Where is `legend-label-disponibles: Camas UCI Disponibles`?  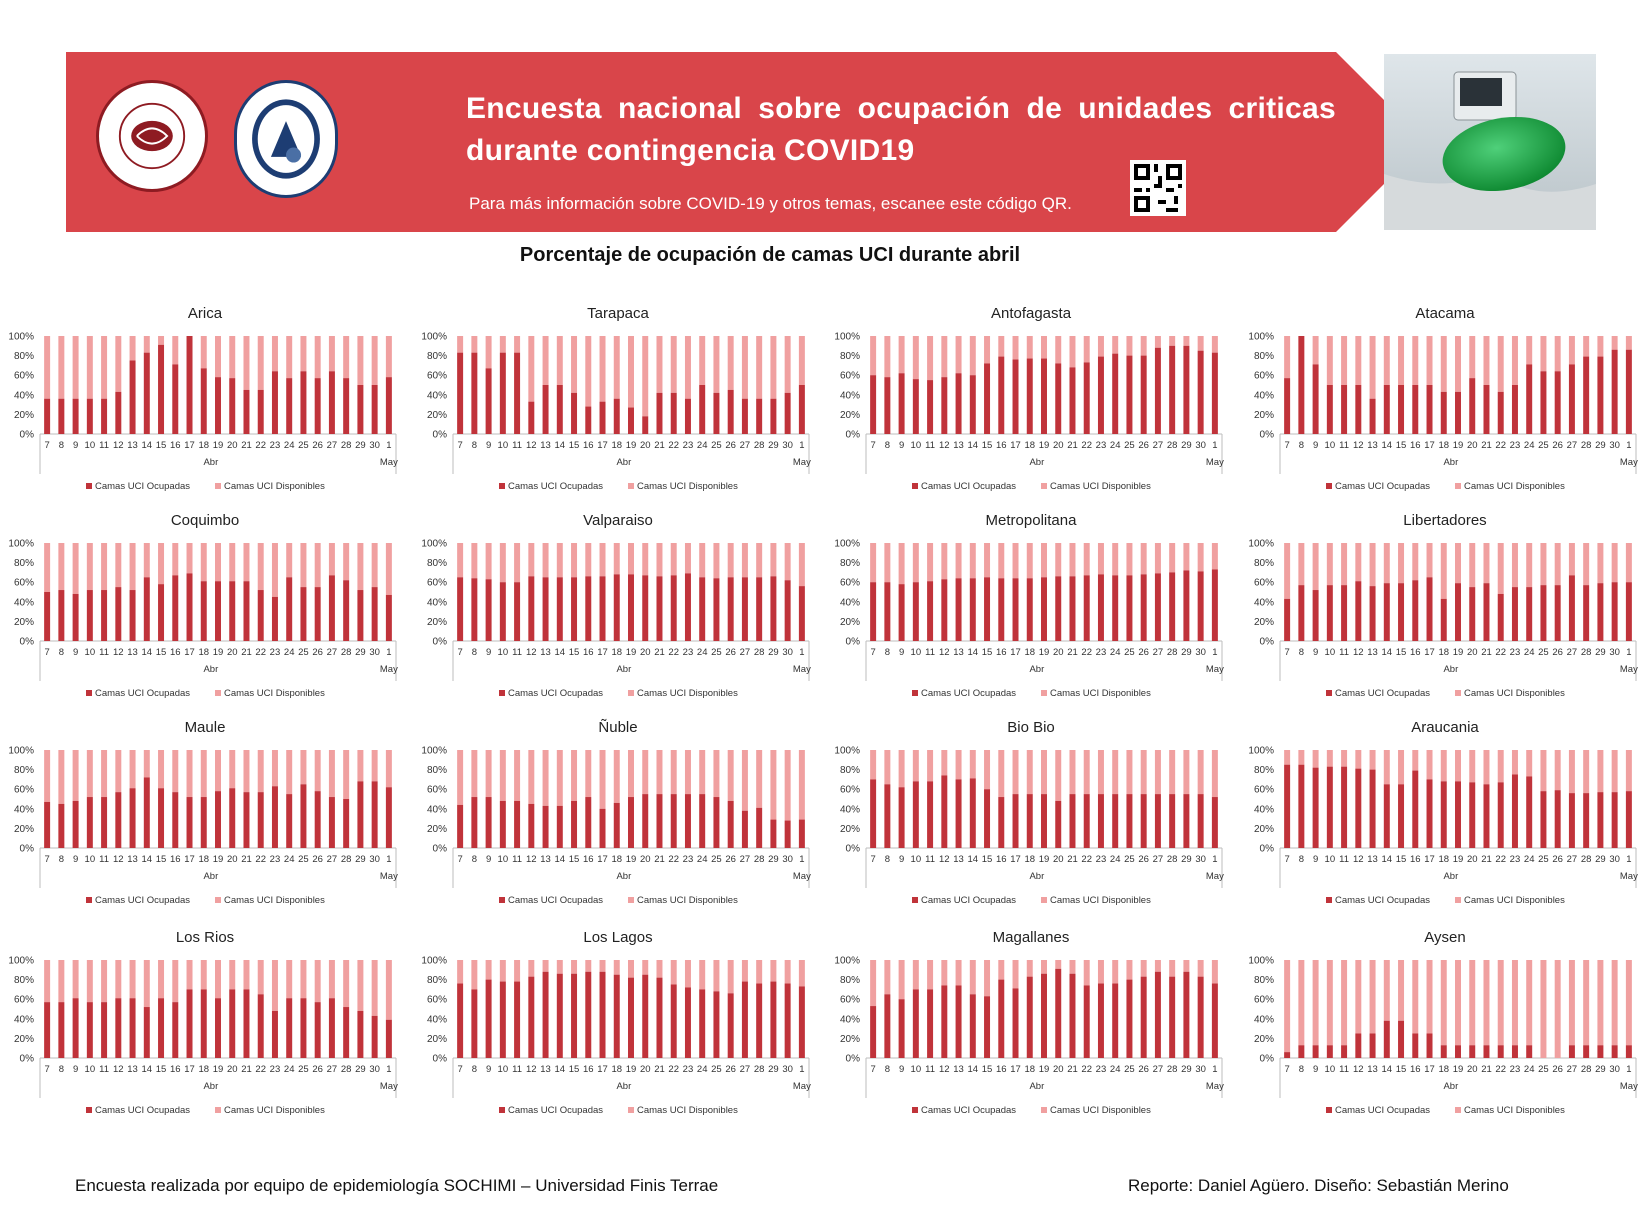 legend-label-disponibles: Camas UCI Disponibles is located at coordinates (1514, 1110).